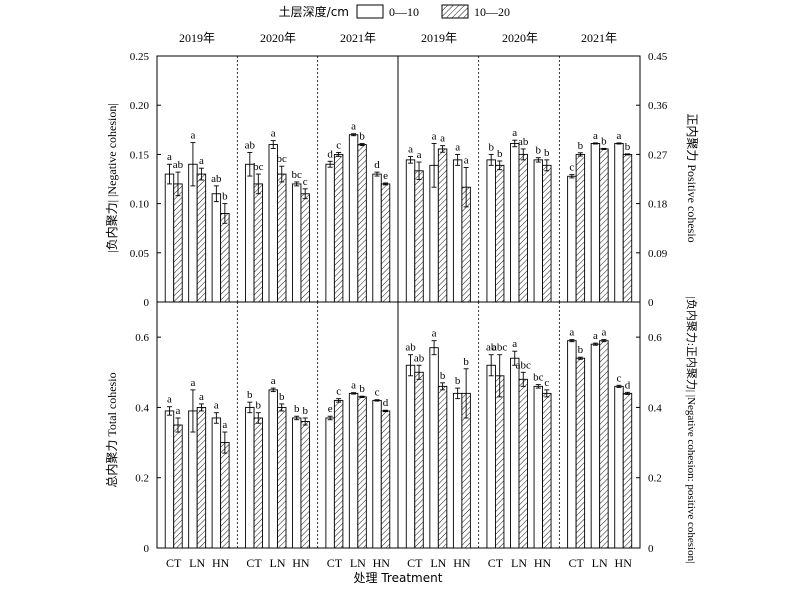  Describe the element at coordinates (394, 11) in the screenshot. I see `legend: 土层深度/cm 0—10 10—20` at that location.